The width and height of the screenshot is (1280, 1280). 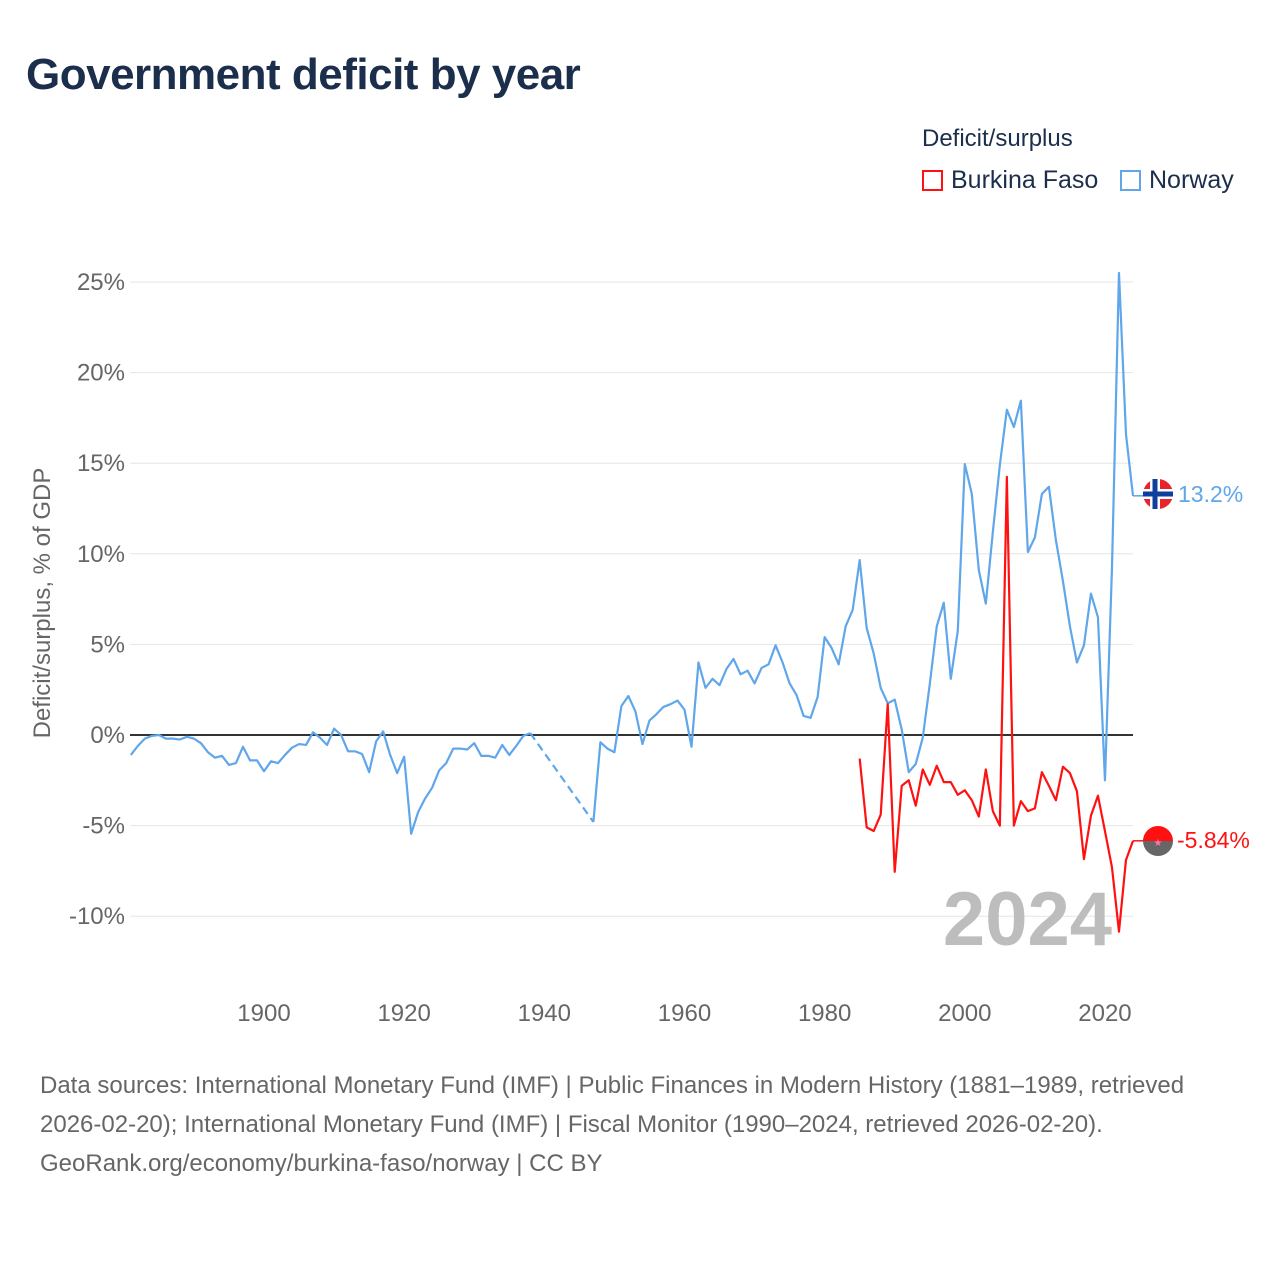 I want to click on burkina-faso-end-label: -5.84%, so click(x=1213, y=840).